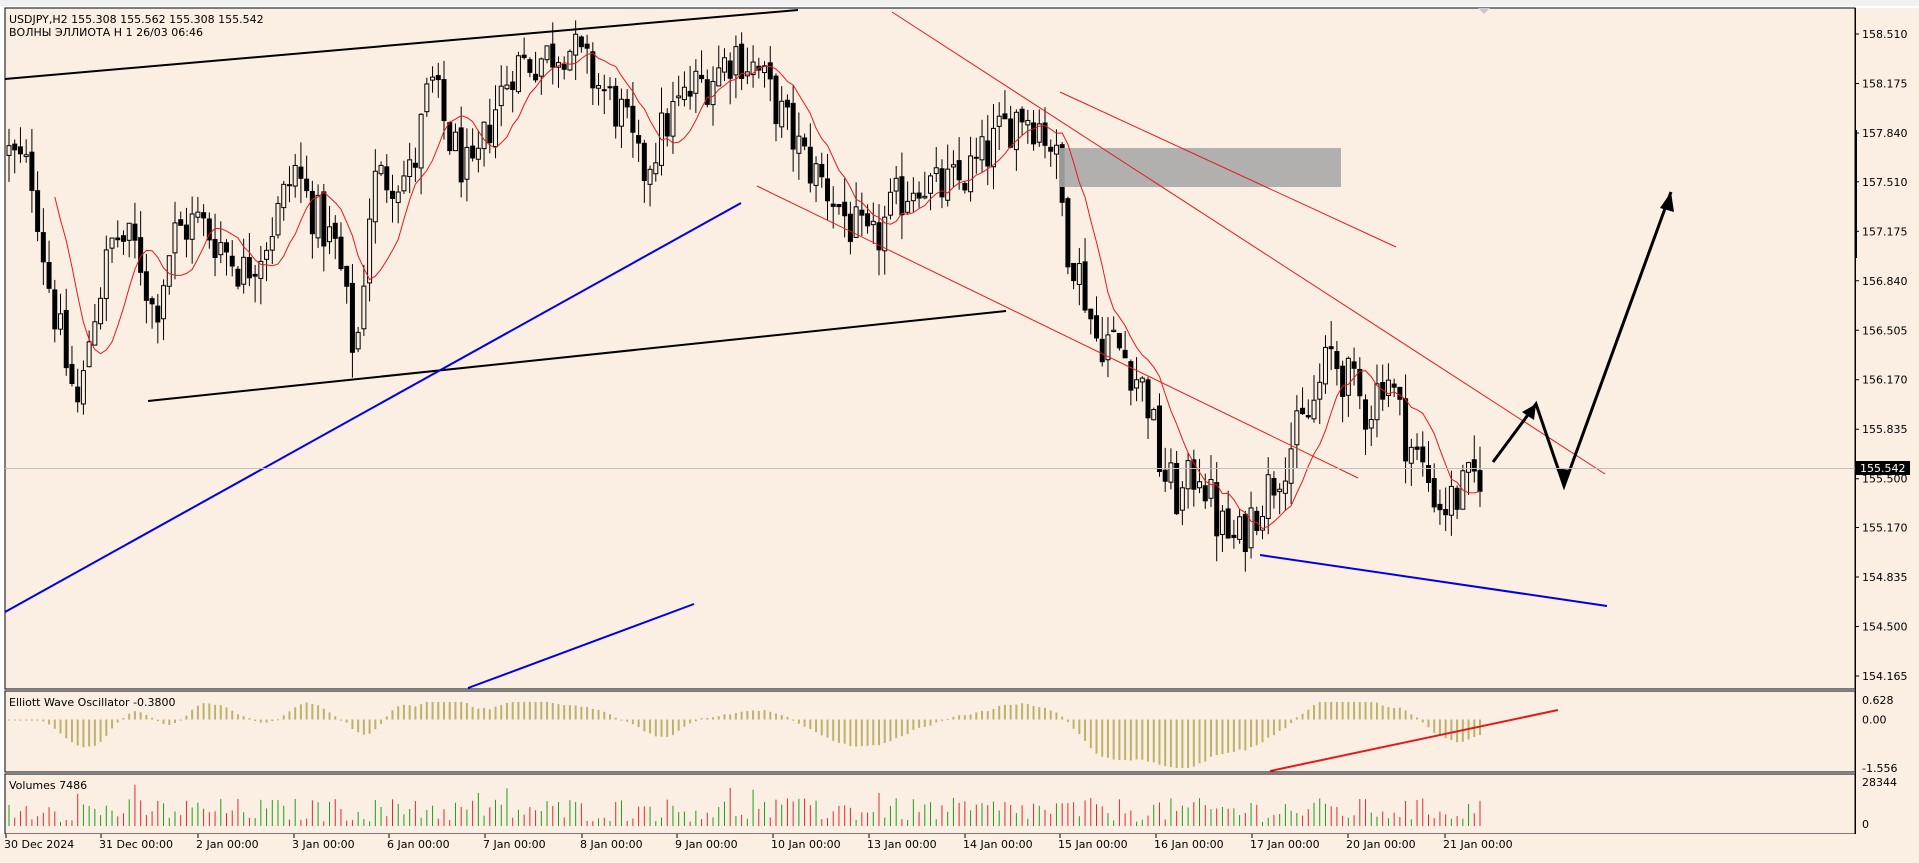 The width and height of the screenshot is (1919, 863). What do you see at coordinates (1414, 740) in the screenshot?
I see `oscillator-red-trendline` at bounding box center [1414, 740].